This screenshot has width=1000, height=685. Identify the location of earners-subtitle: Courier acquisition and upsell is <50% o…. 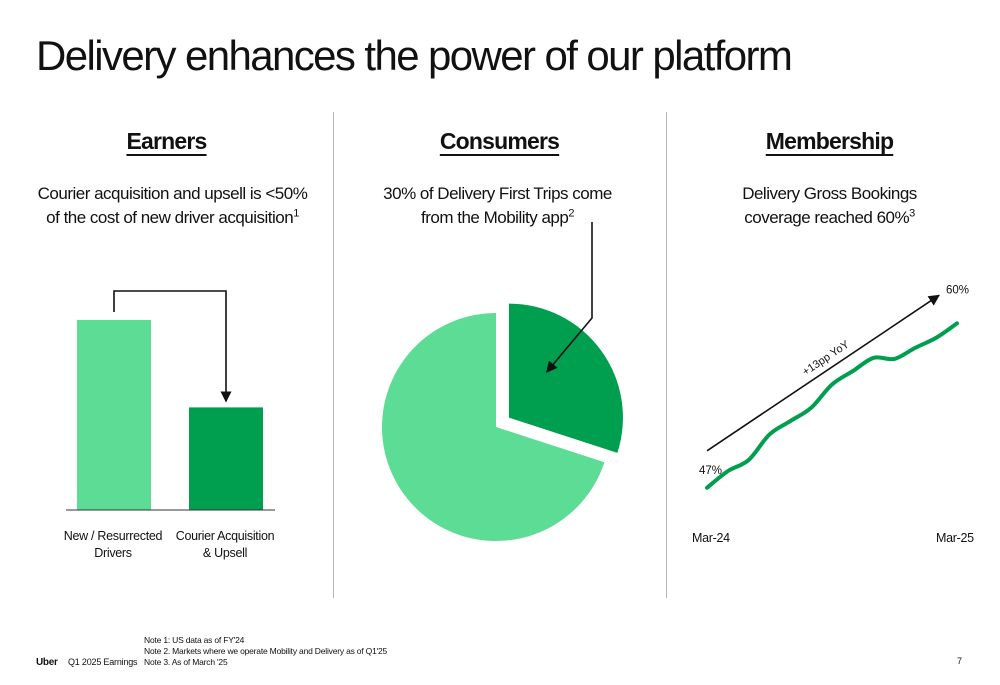
(172, 206).